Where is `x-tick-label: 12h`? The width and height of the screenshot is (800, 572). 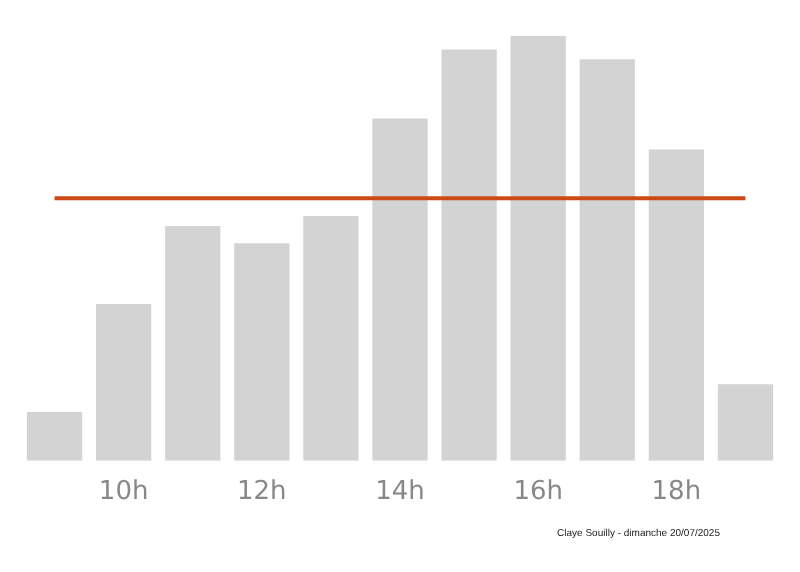
x-tick-label: 12h is located at coordinates (262, 492).